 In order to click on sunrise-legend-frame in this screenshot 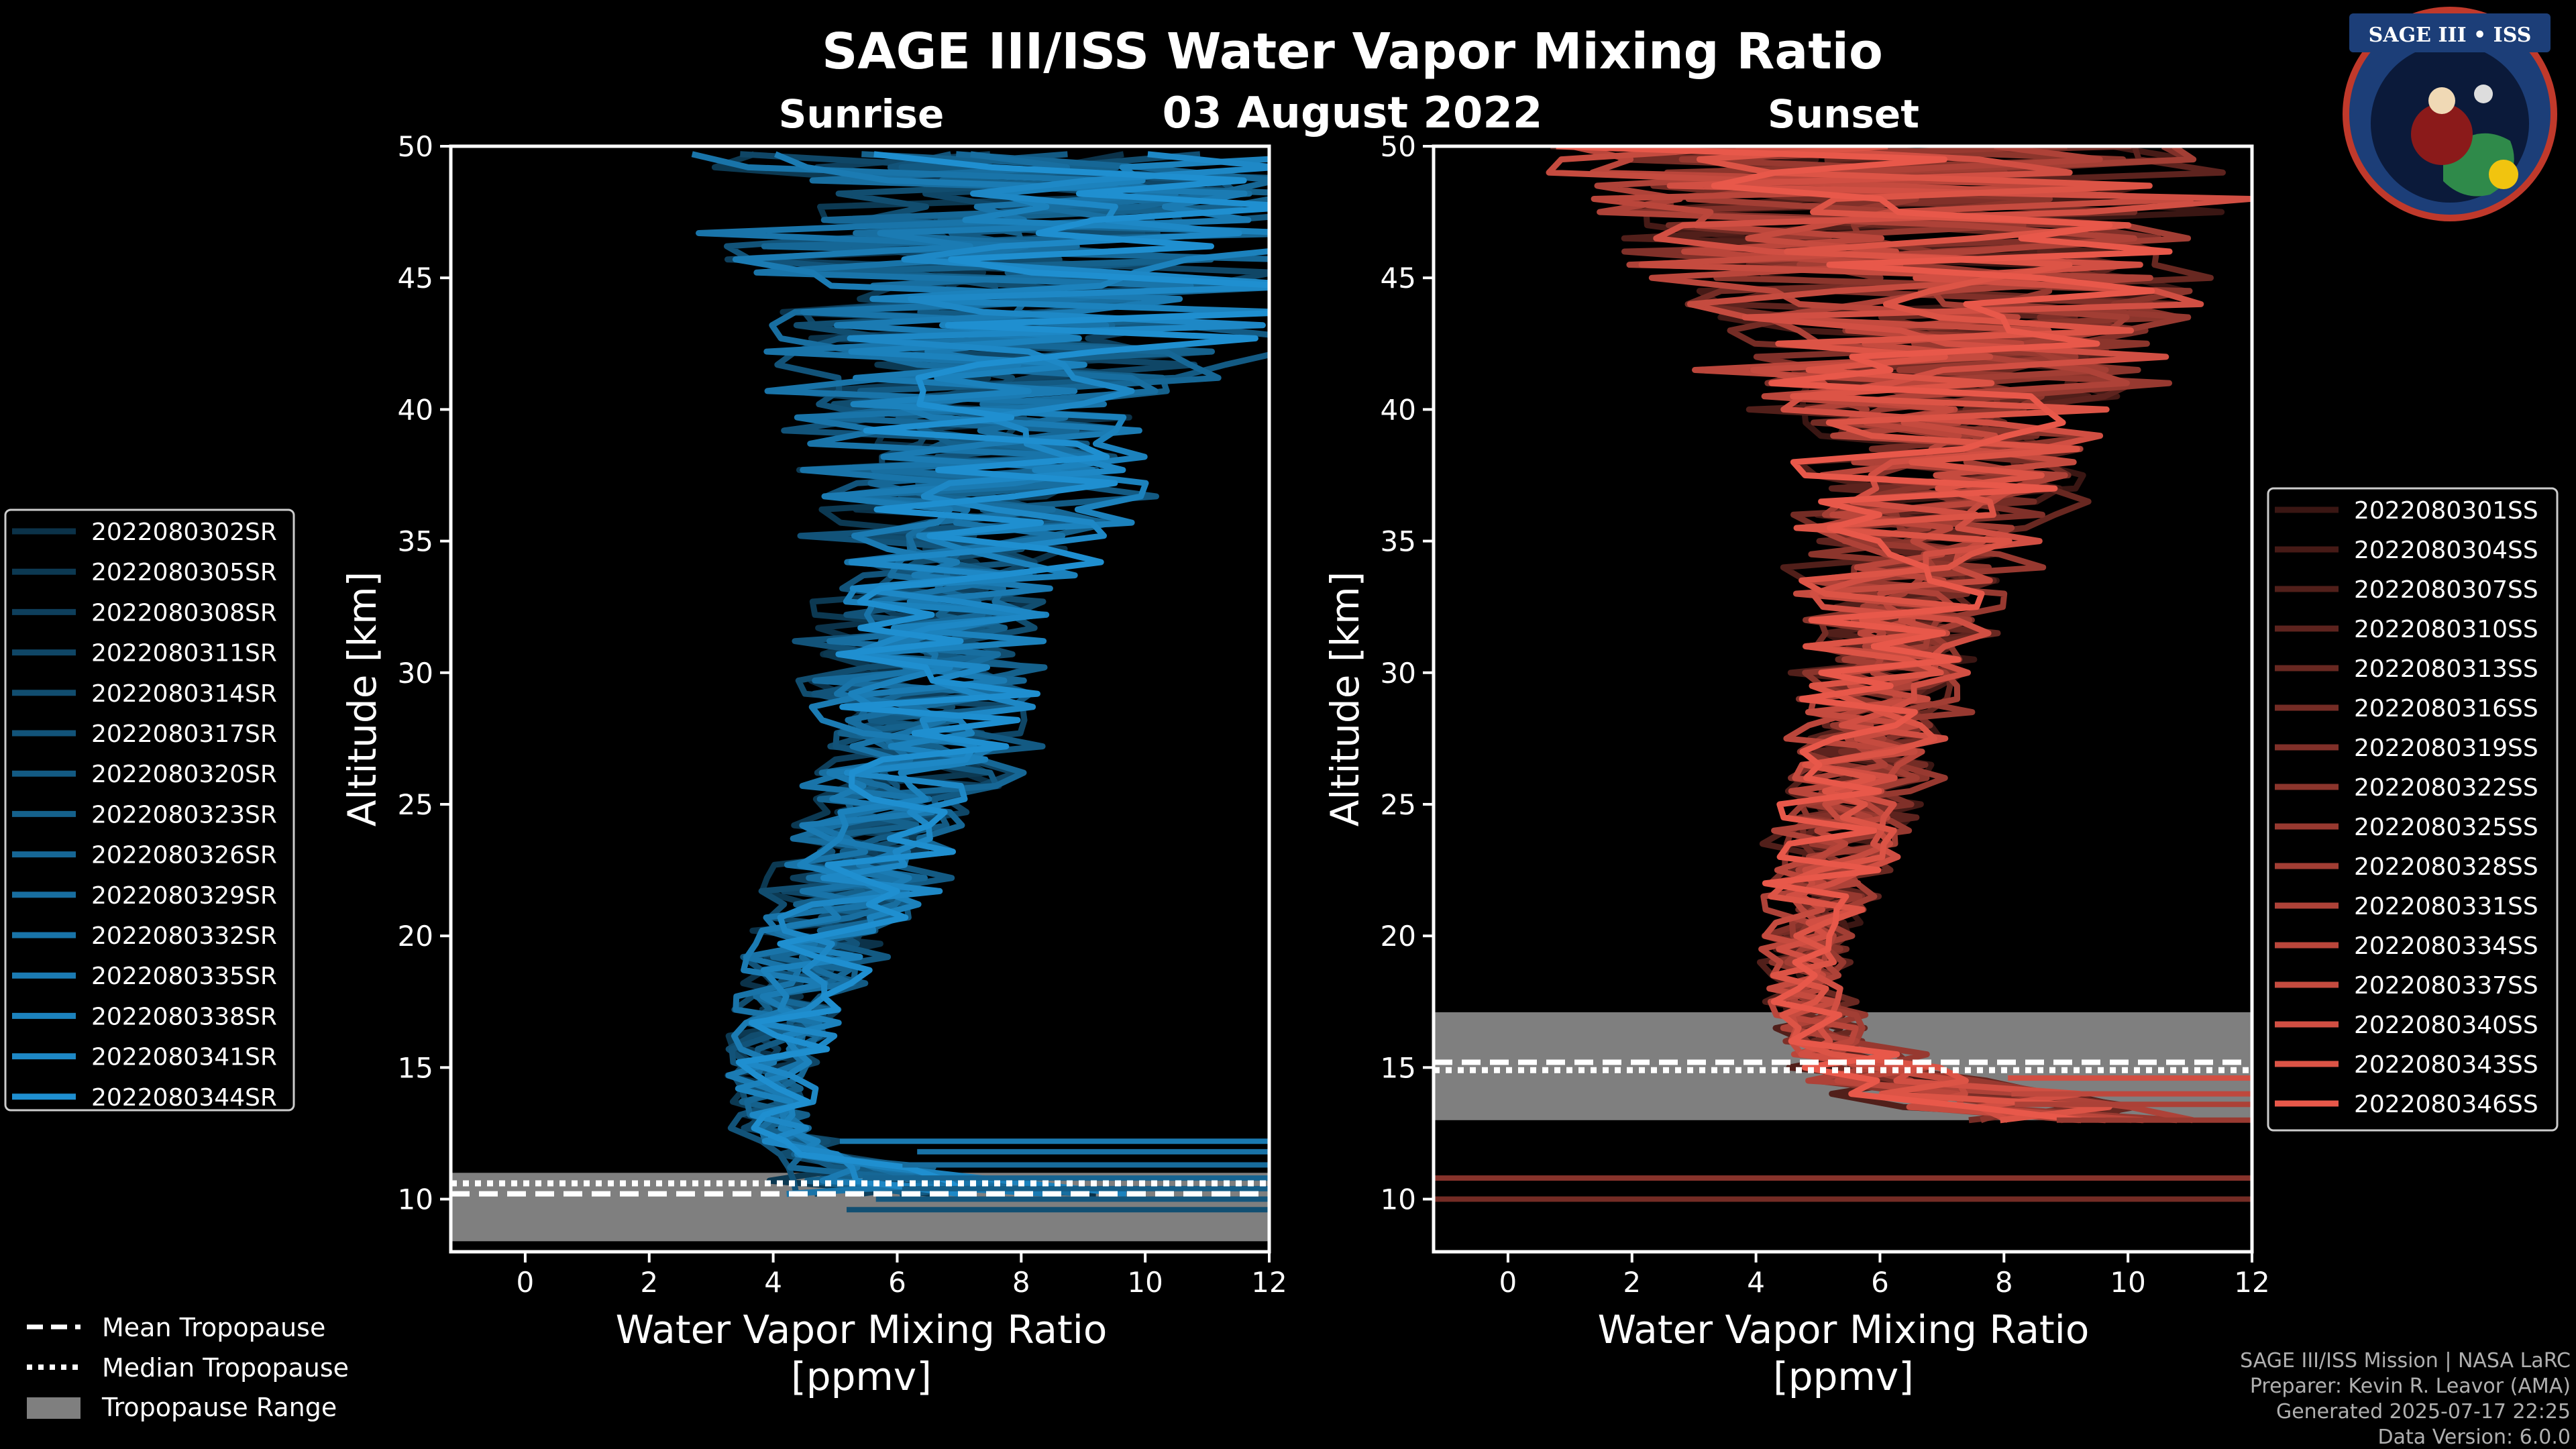, I will do `click(149, 810)`.